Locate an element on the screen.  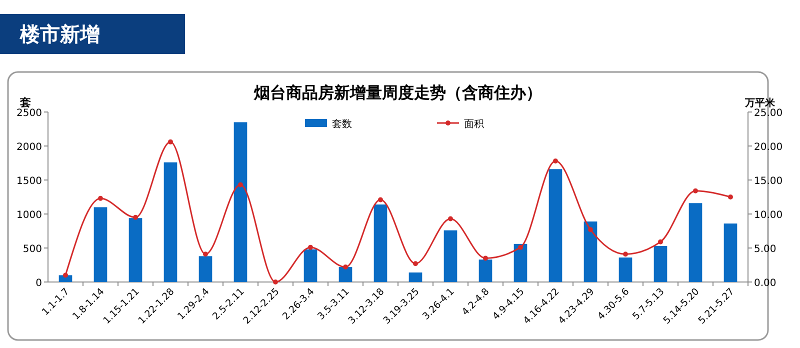
y-tick-label: 2500 is located at coordinates (29, 113).